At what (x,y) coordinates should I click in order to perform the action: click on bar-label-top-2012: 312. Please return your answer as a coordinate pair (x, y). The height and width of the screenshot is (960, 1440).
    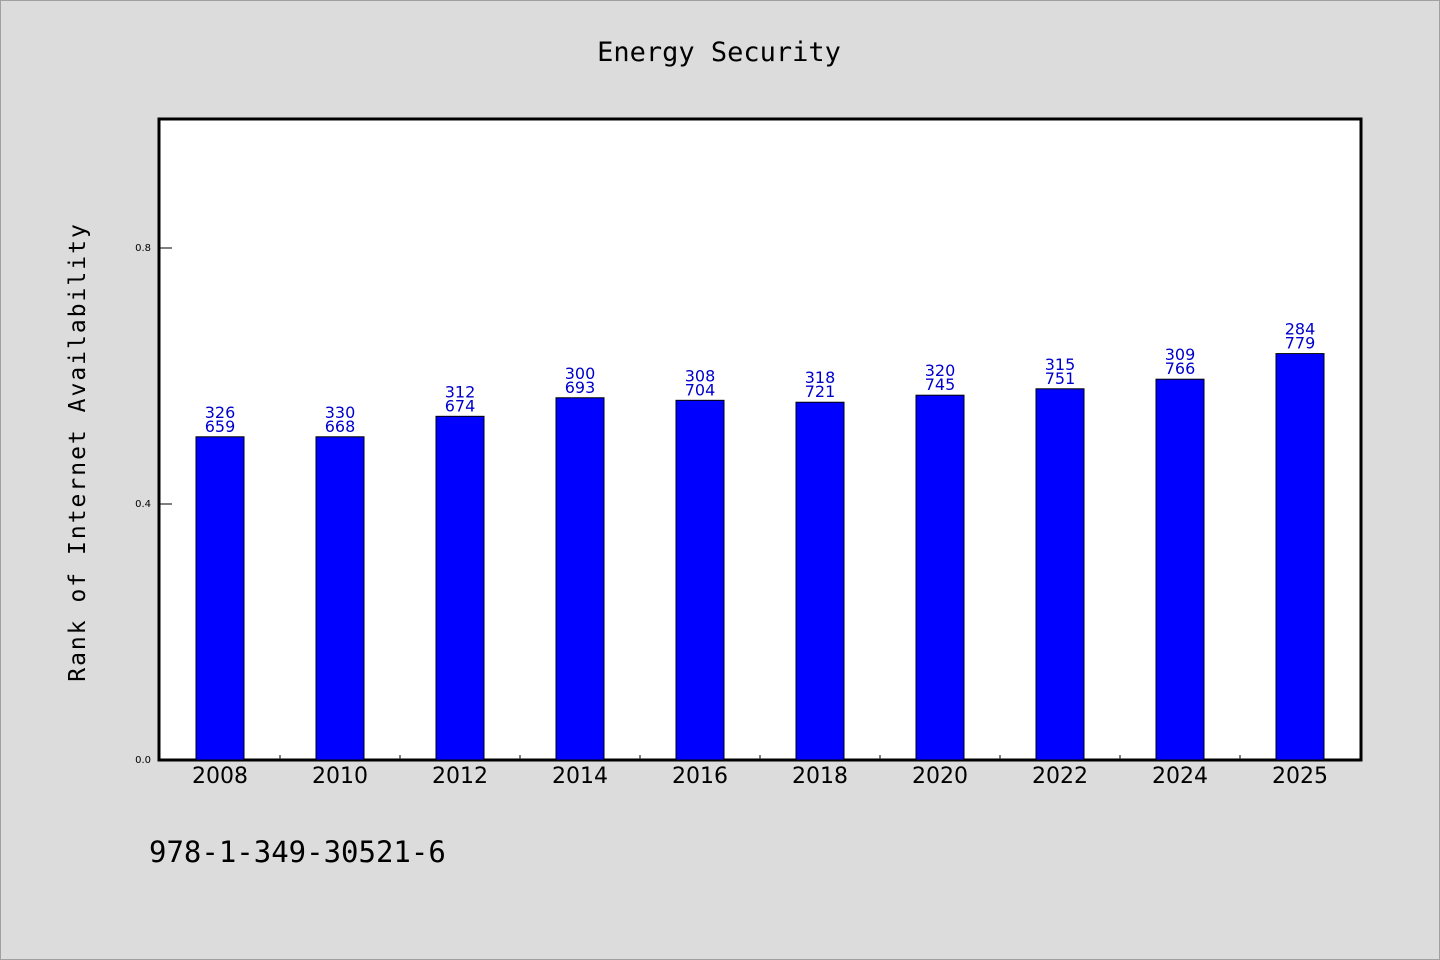
    Looking at the image, I should click on (460, 391).